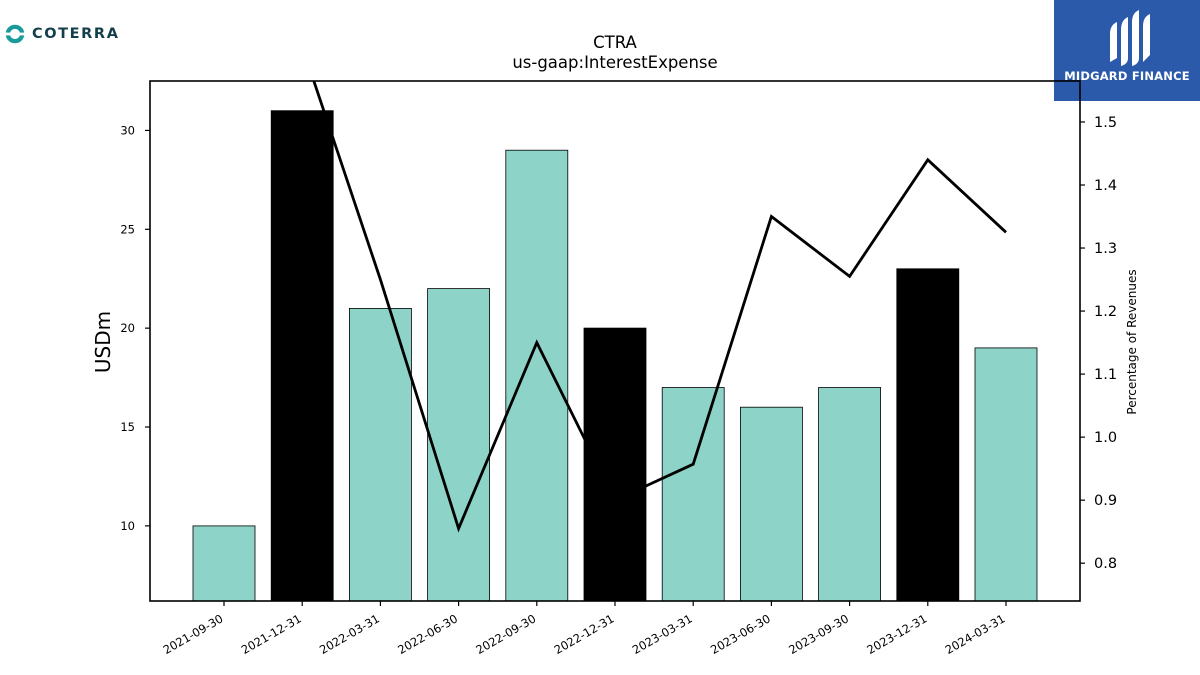  I want to click on y2-tick-label: 1.4, so click(1105, 186).